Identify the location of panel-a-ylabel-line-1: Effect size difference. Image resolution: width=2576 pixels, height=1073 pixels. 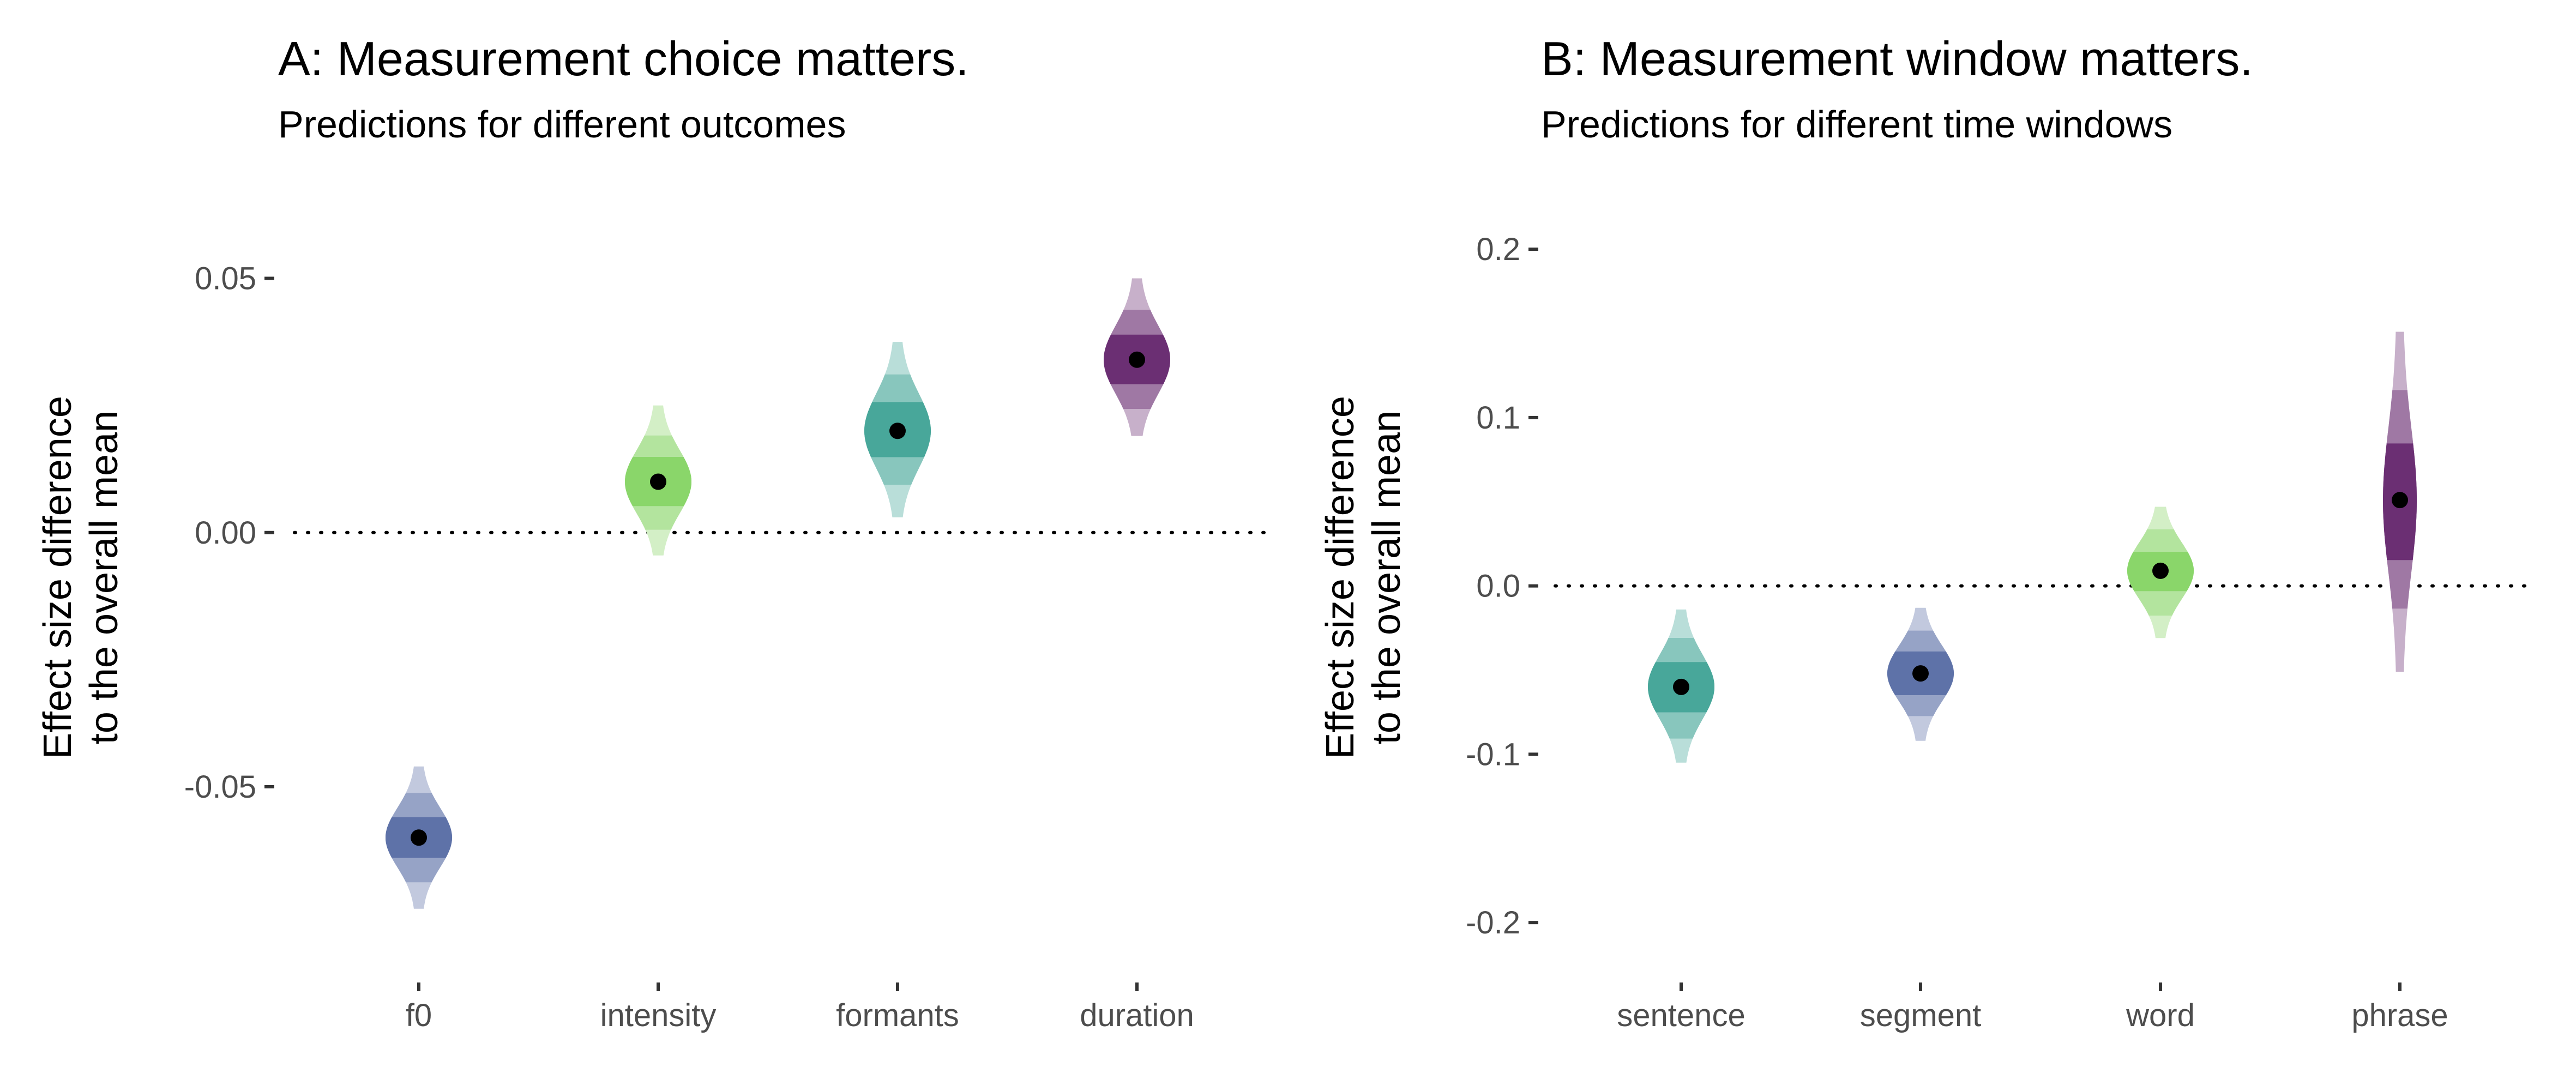
(58, 577).